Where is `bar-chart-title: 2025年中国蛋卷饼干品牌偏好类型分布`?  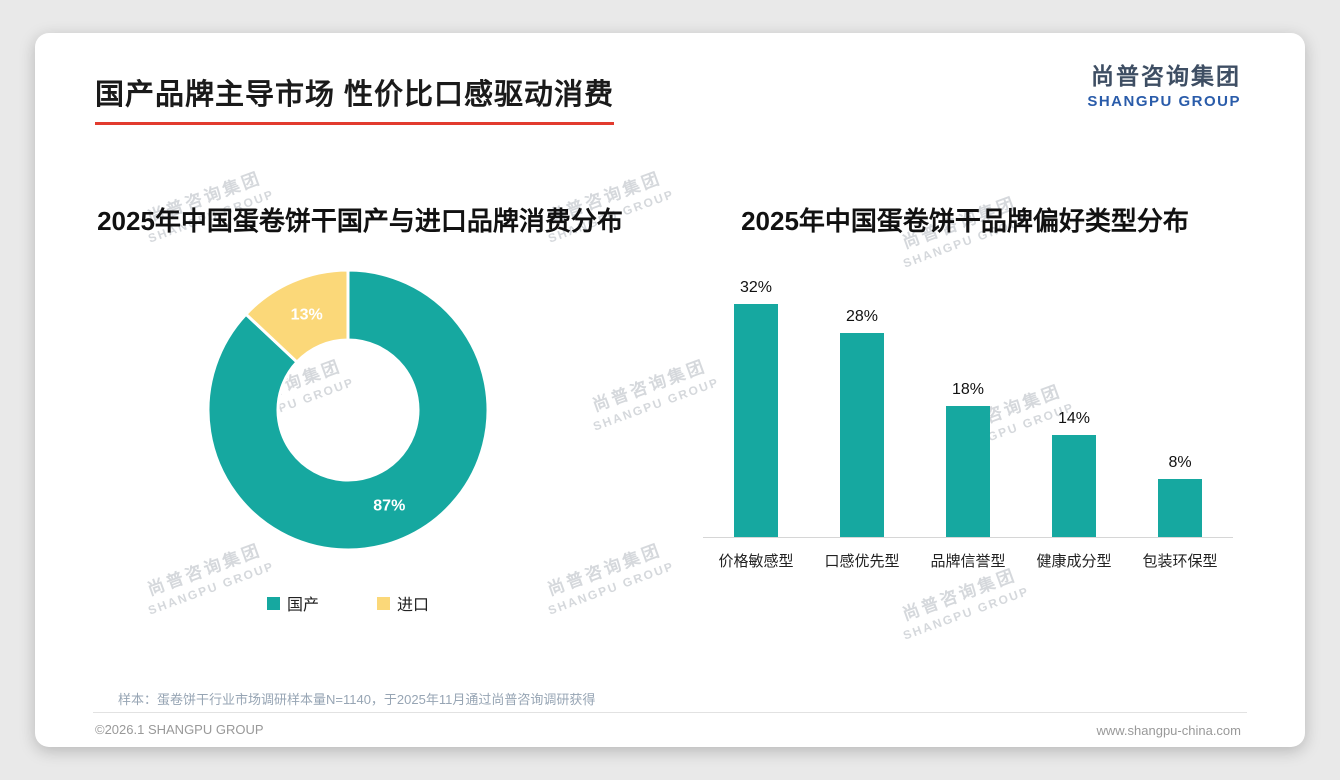
bar-chart-title: 2025年中国蛋卷饼干品牌偏好类型分布 is located at coordinates (965, 221).